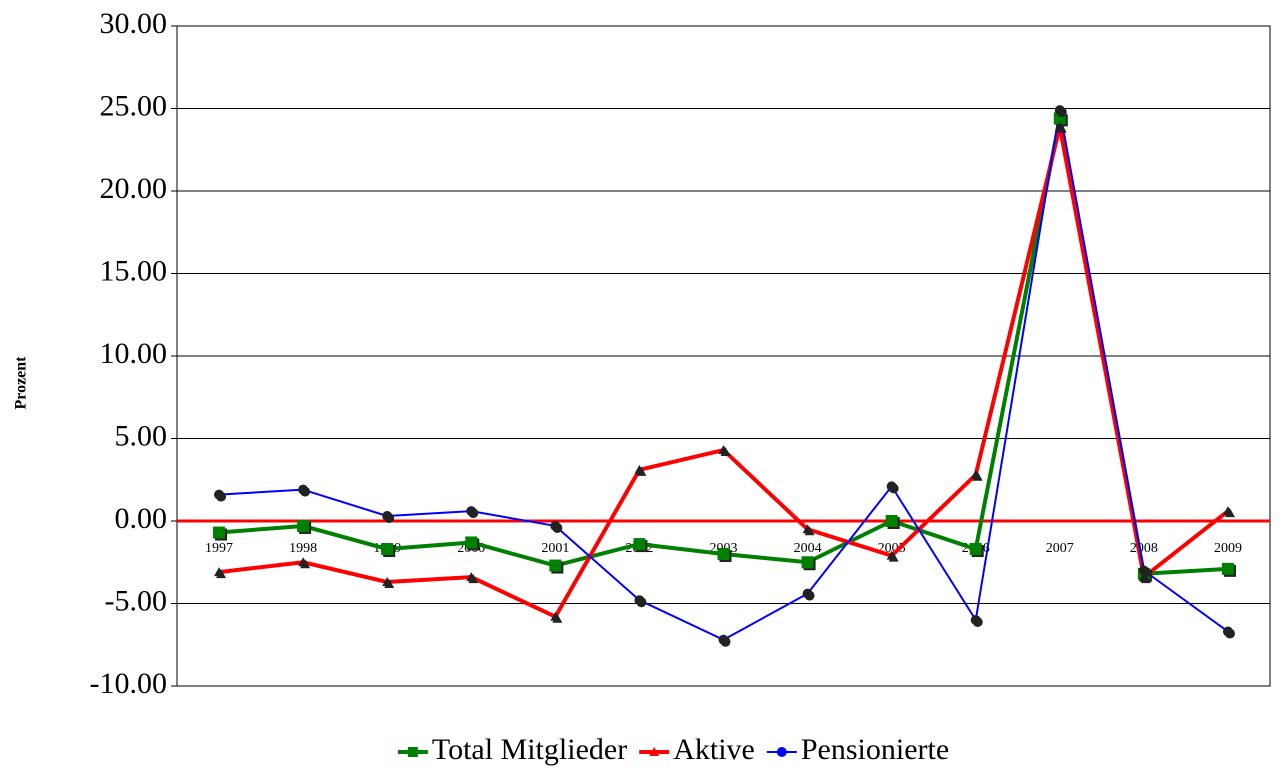 This screenshot has height=774, width=1279. What do you see at coordinates (134, 105) in the screenshot?
I see `y-tick-label: 25.00` at bounding box center [134, 105].